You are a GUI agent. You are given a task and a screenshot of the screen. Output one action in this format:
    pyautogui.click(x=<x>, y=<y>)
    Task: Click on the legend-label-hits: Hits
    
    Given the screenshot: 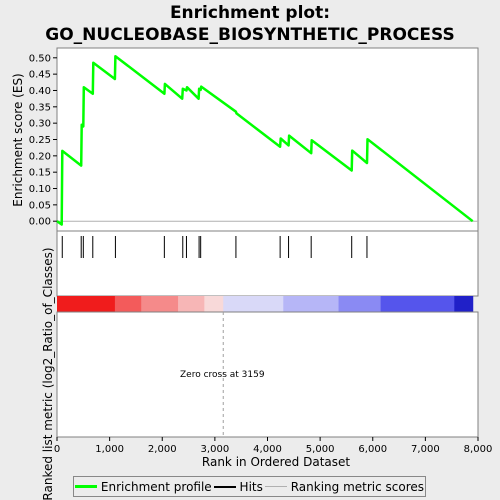 What is the action you would take?
    pyautogui.click(x=251, y=486)
    